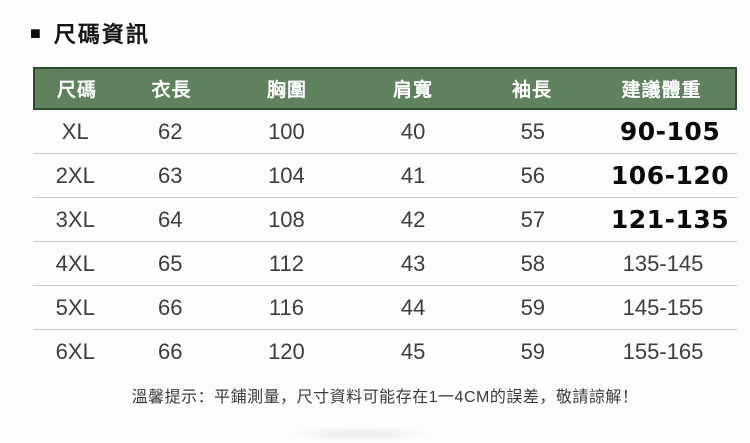 The width and height of the screenshot is (750, 443). What do you see at coordinates (170, 263) in the screenshot?
I see `cell-length: 65` at bounding box center [170, 263].